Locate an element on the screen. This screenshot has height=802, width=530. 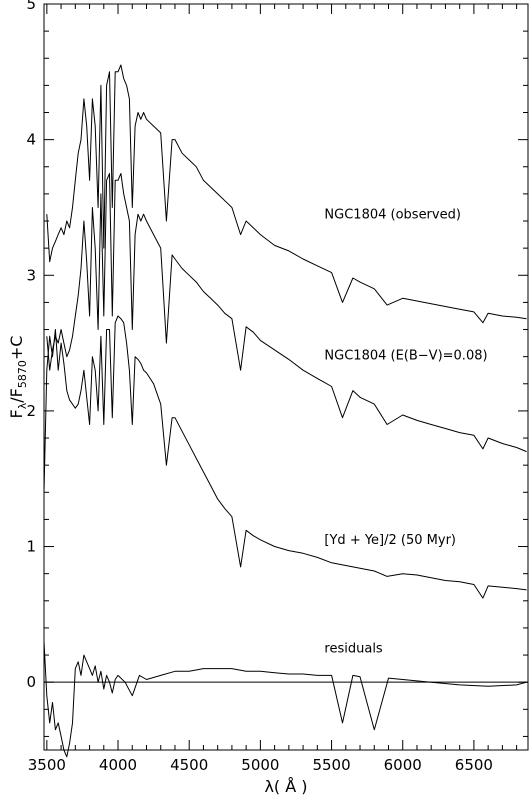
svg-text: Fλ/F5870+C is located at coordinates (18, 377).